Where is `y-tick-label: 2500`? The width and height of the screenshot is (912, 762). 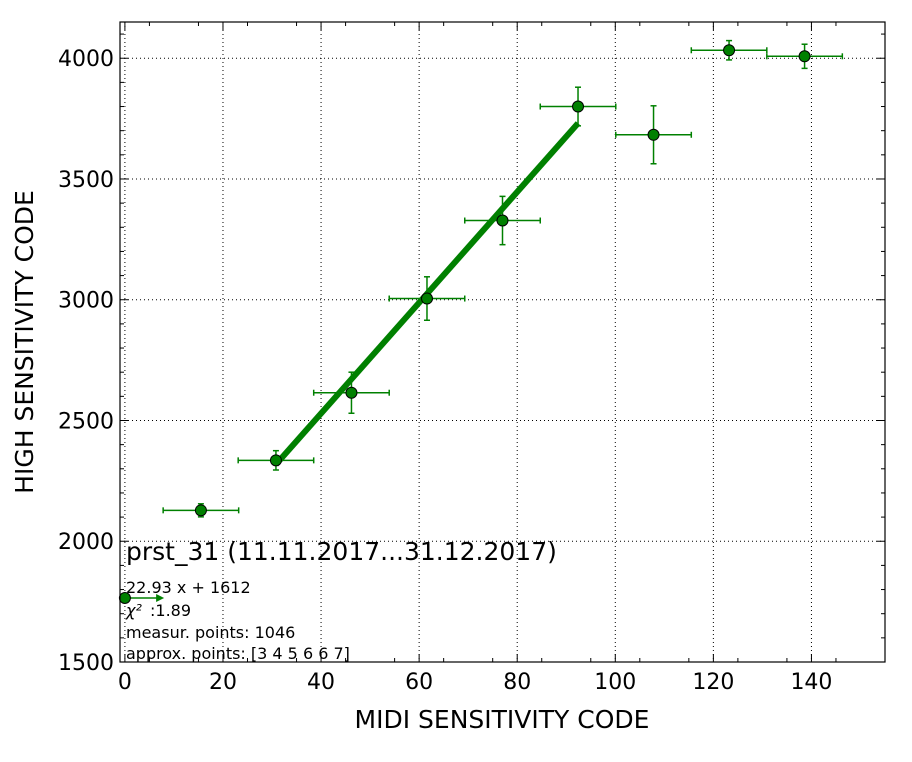 y-tick-label: 2500 is located at coordinates (86, 421).